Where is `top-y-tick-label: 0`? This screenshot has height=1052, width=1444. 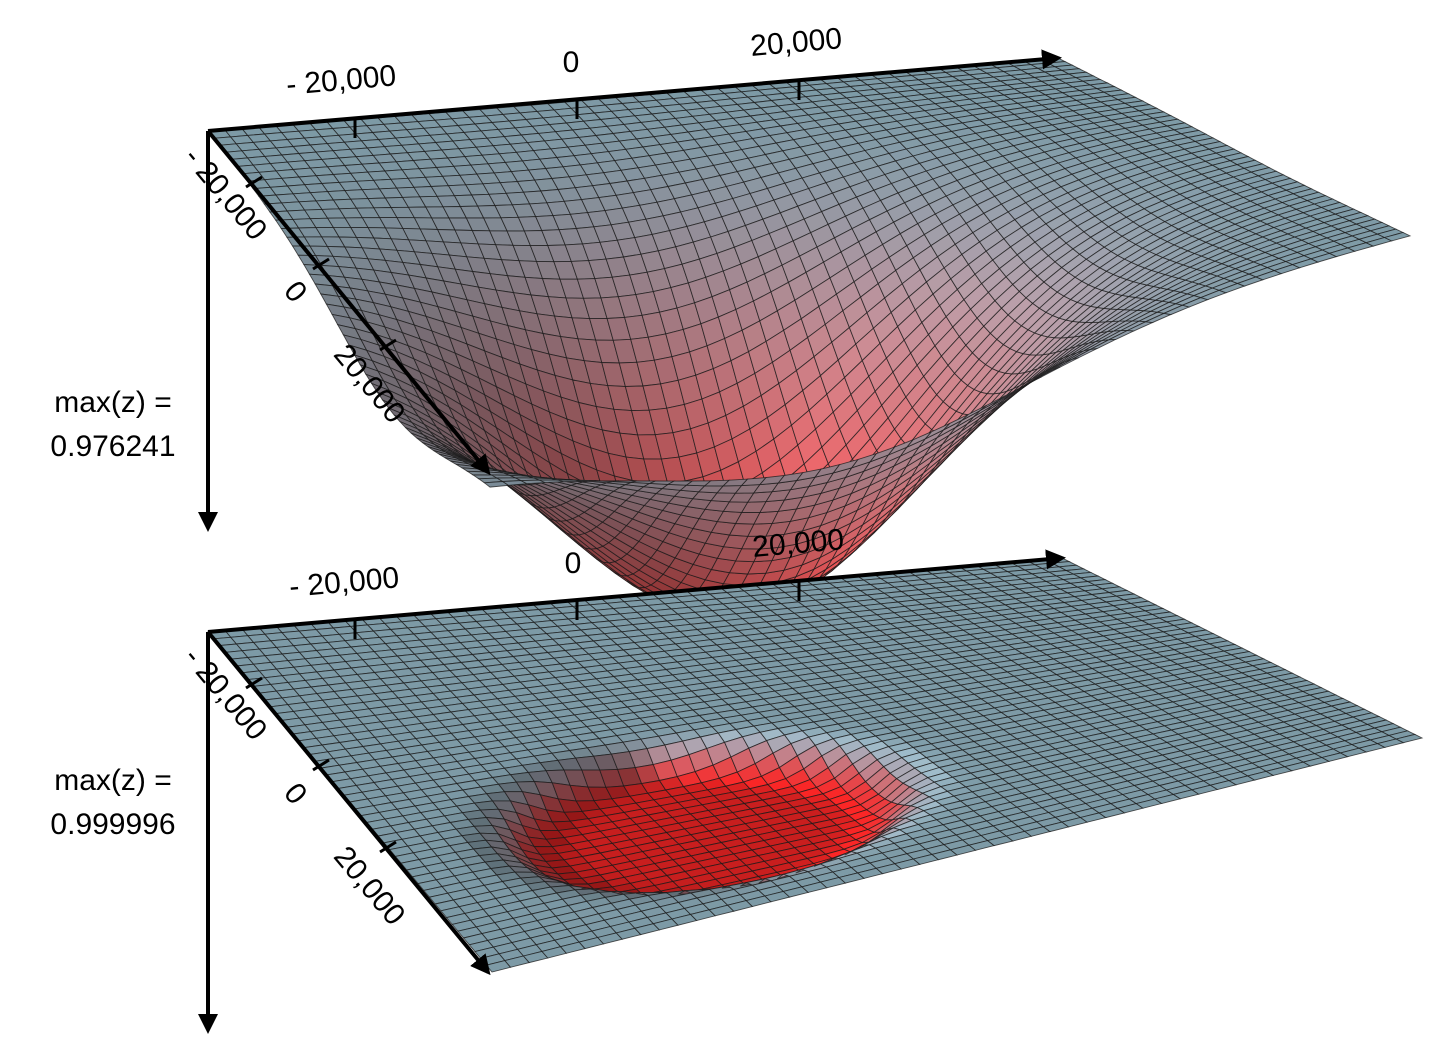
top-y-tick-label: 0 is located at coordinates (295, 292).